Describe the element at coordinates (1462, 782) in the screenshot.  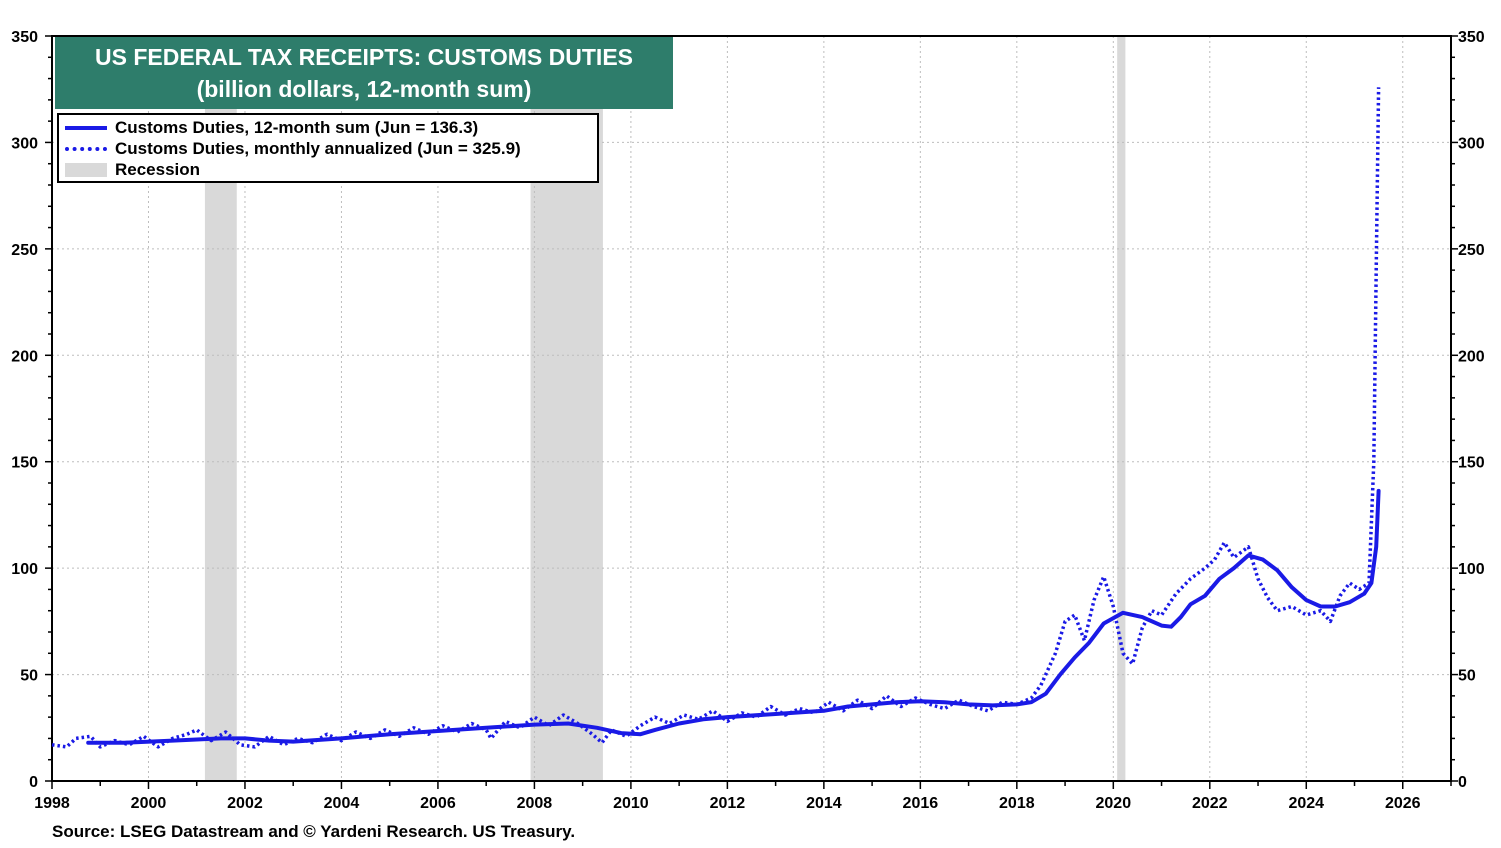
I see `y-tick-label-right: 0` at that location.